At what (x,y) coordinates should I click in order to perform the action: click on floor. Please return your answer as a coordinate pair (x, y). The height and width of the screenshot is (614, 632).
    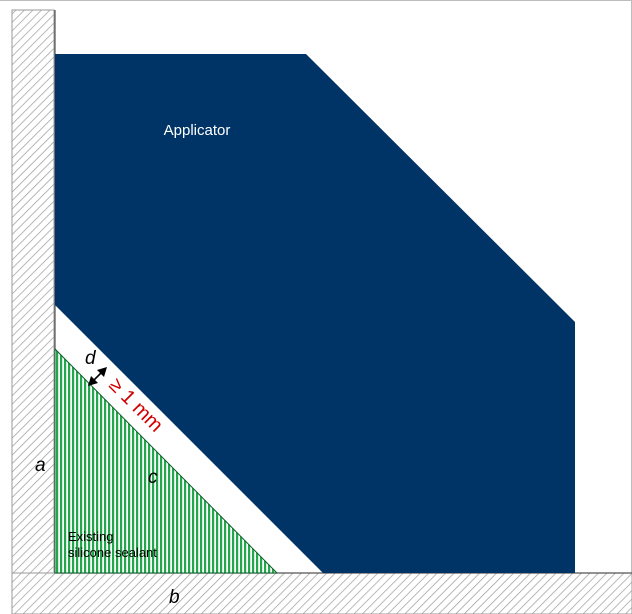
    Looking at the image, I should click on (321, 593).